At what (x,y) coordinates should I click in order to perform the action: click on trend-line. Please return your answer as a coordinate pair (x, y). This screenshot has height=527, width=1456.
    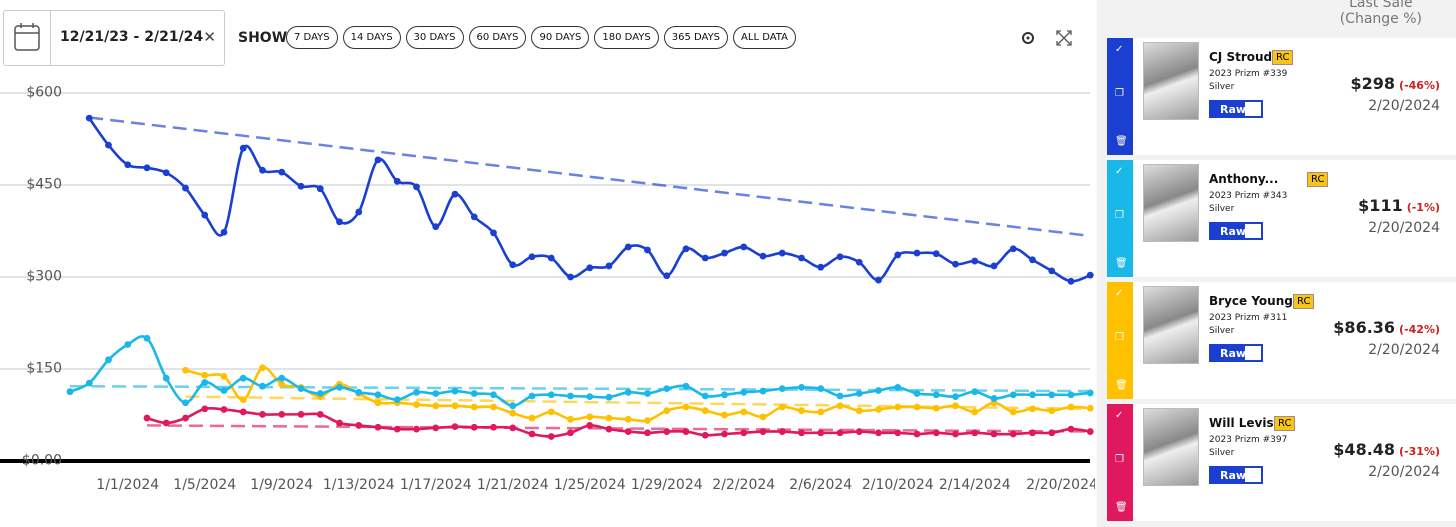
    Looking at the image, I should click on (618, 428).